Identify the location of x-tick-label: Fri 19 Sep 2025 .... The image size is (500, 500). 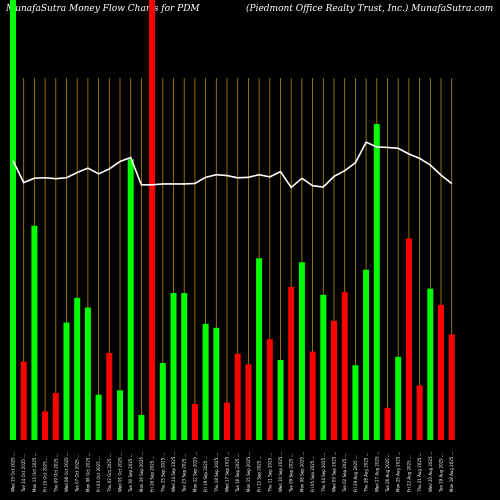
(205, 474).